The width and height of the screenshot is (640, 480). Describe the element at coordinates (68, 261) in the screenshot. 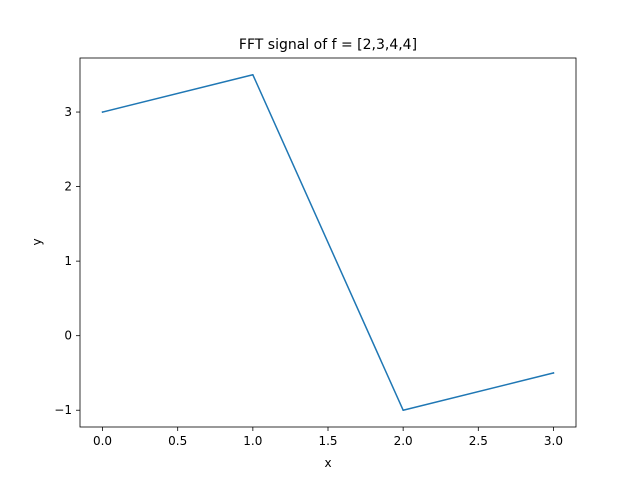

I see `y-tick-label: 1` at that location.